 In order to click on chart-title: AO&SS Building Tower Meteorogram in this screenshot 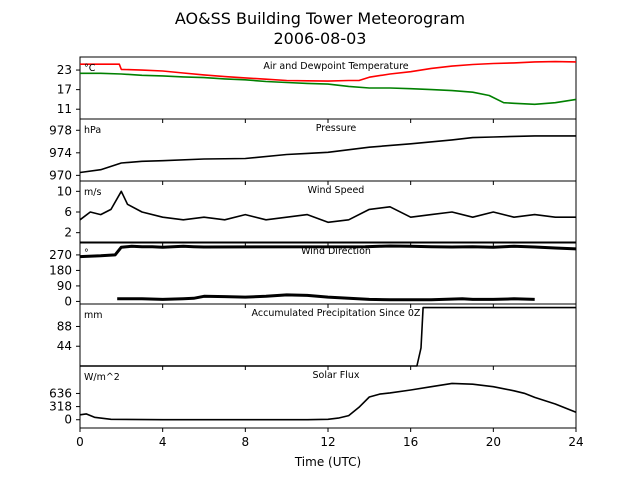, I will do `click(320, 18)`.